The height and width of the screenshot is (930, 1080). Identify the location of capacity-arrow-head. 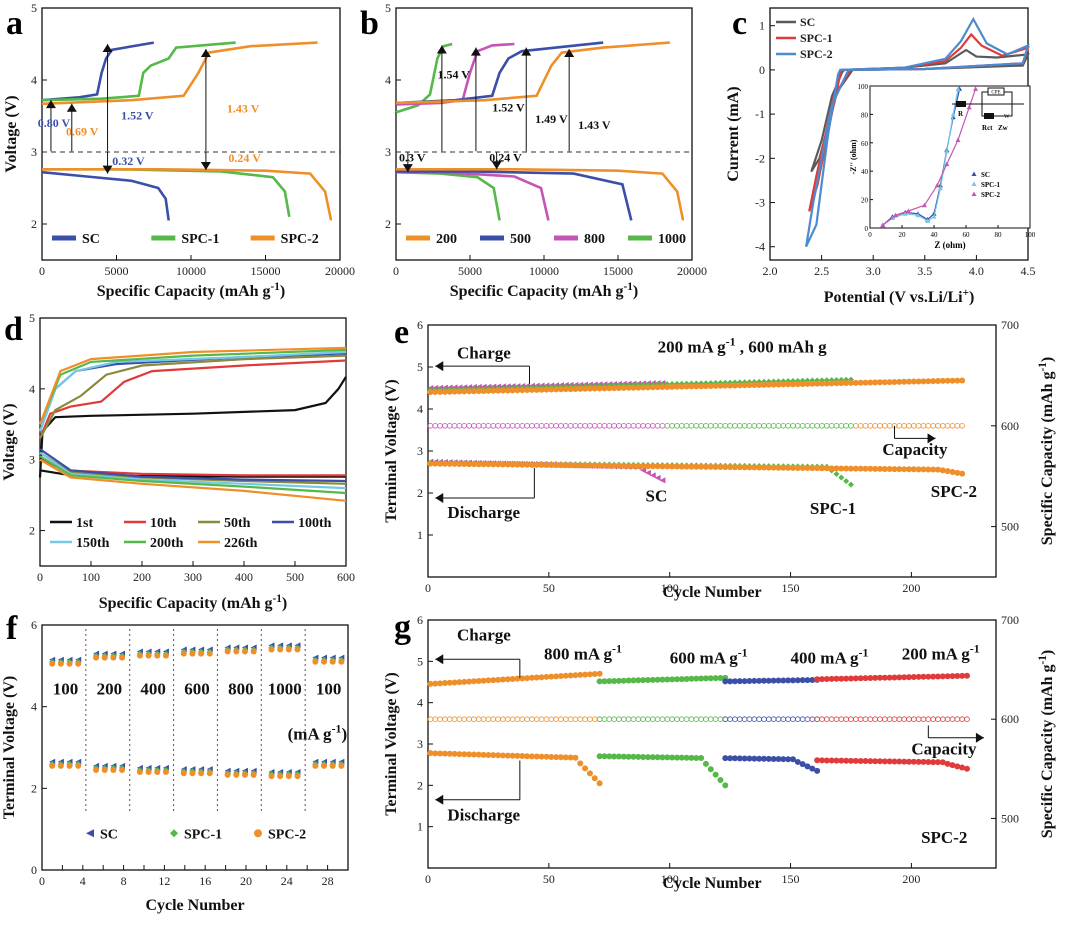
(979, 737).